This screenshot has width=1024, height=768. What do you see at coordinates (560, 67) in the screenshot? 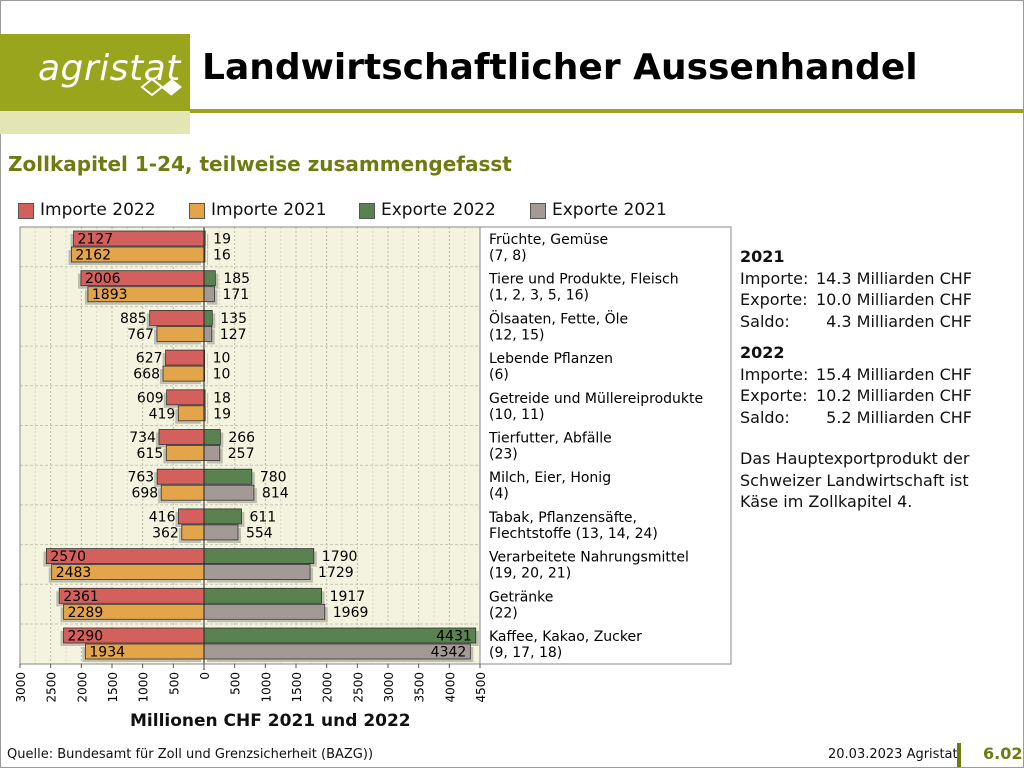
I see `page-title: Landwirtschaftlicher Aussenhandel` at bounding box center [560, 67].